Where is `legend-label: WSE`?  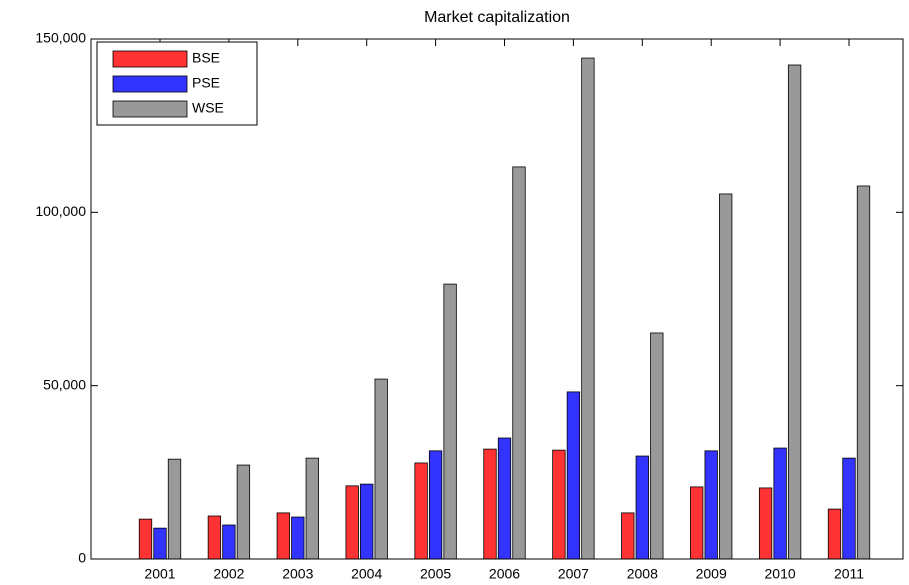
legend-label: WSE is located at coordinates (208, 108).